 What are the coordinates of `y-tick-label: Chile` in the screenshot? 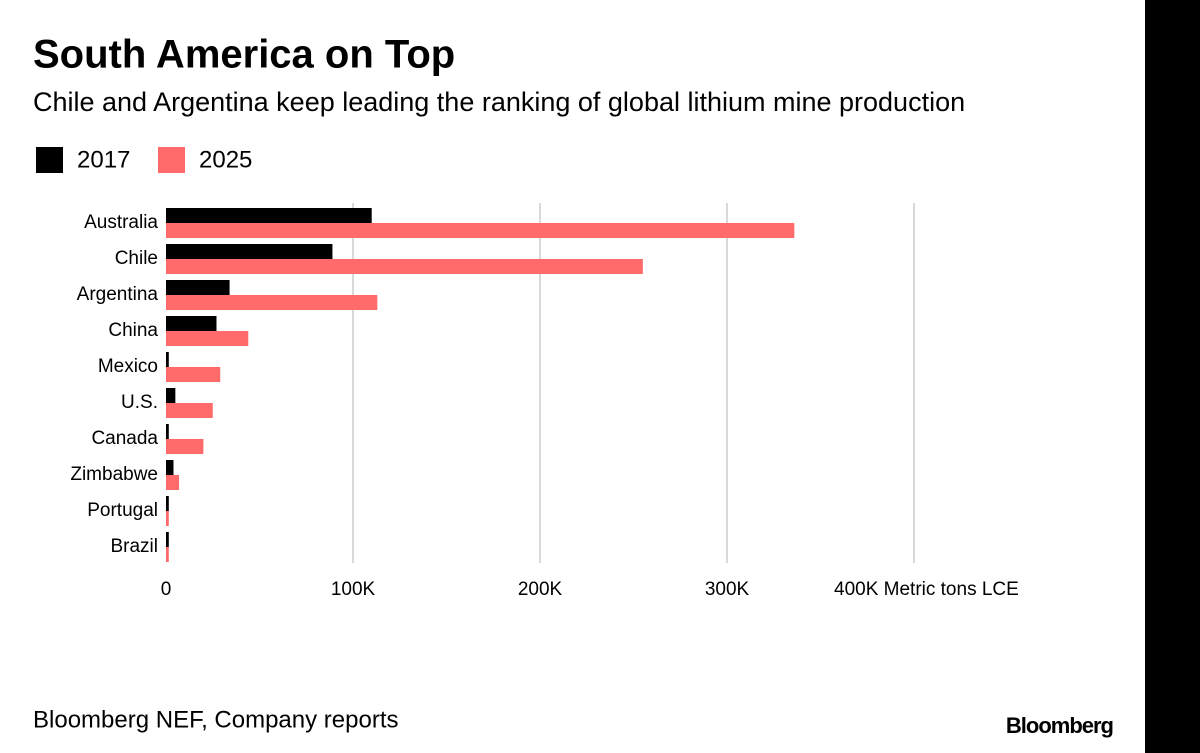 It's located at (136, 258).